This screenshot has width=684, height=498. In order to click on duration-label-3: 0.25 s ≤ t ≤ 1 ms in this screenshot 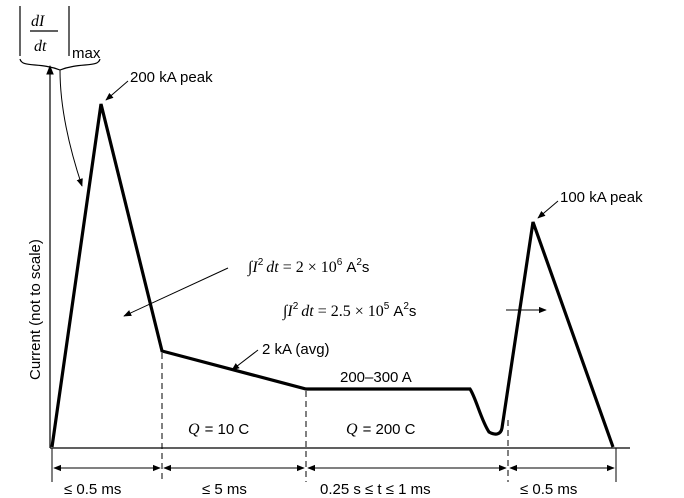, I will do `click(375, 489)`.